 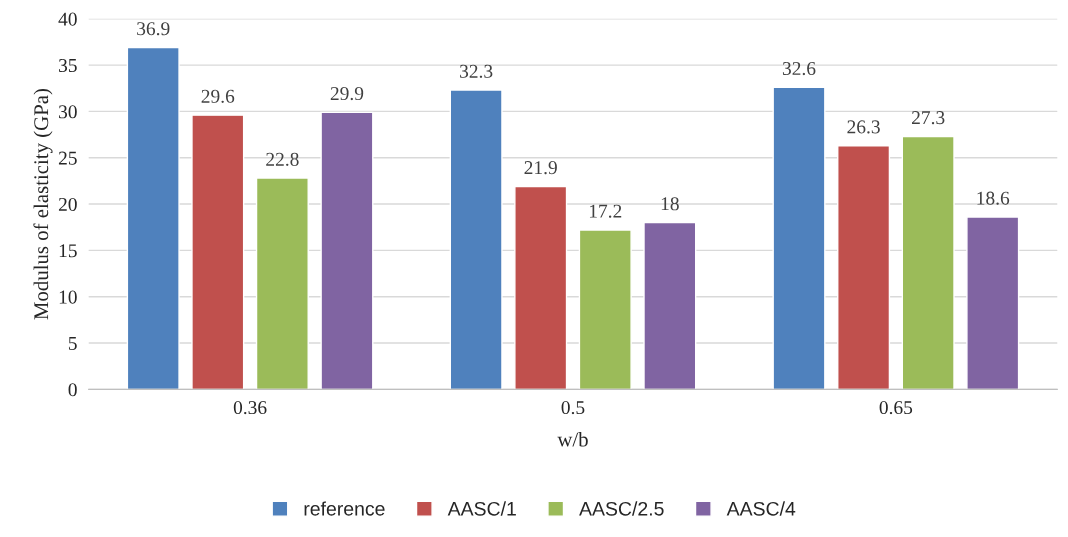 What do you see at coordinates (863, 127) in the screenshot?
I see `data-label: 26.3` at bounding box center [863, 127].